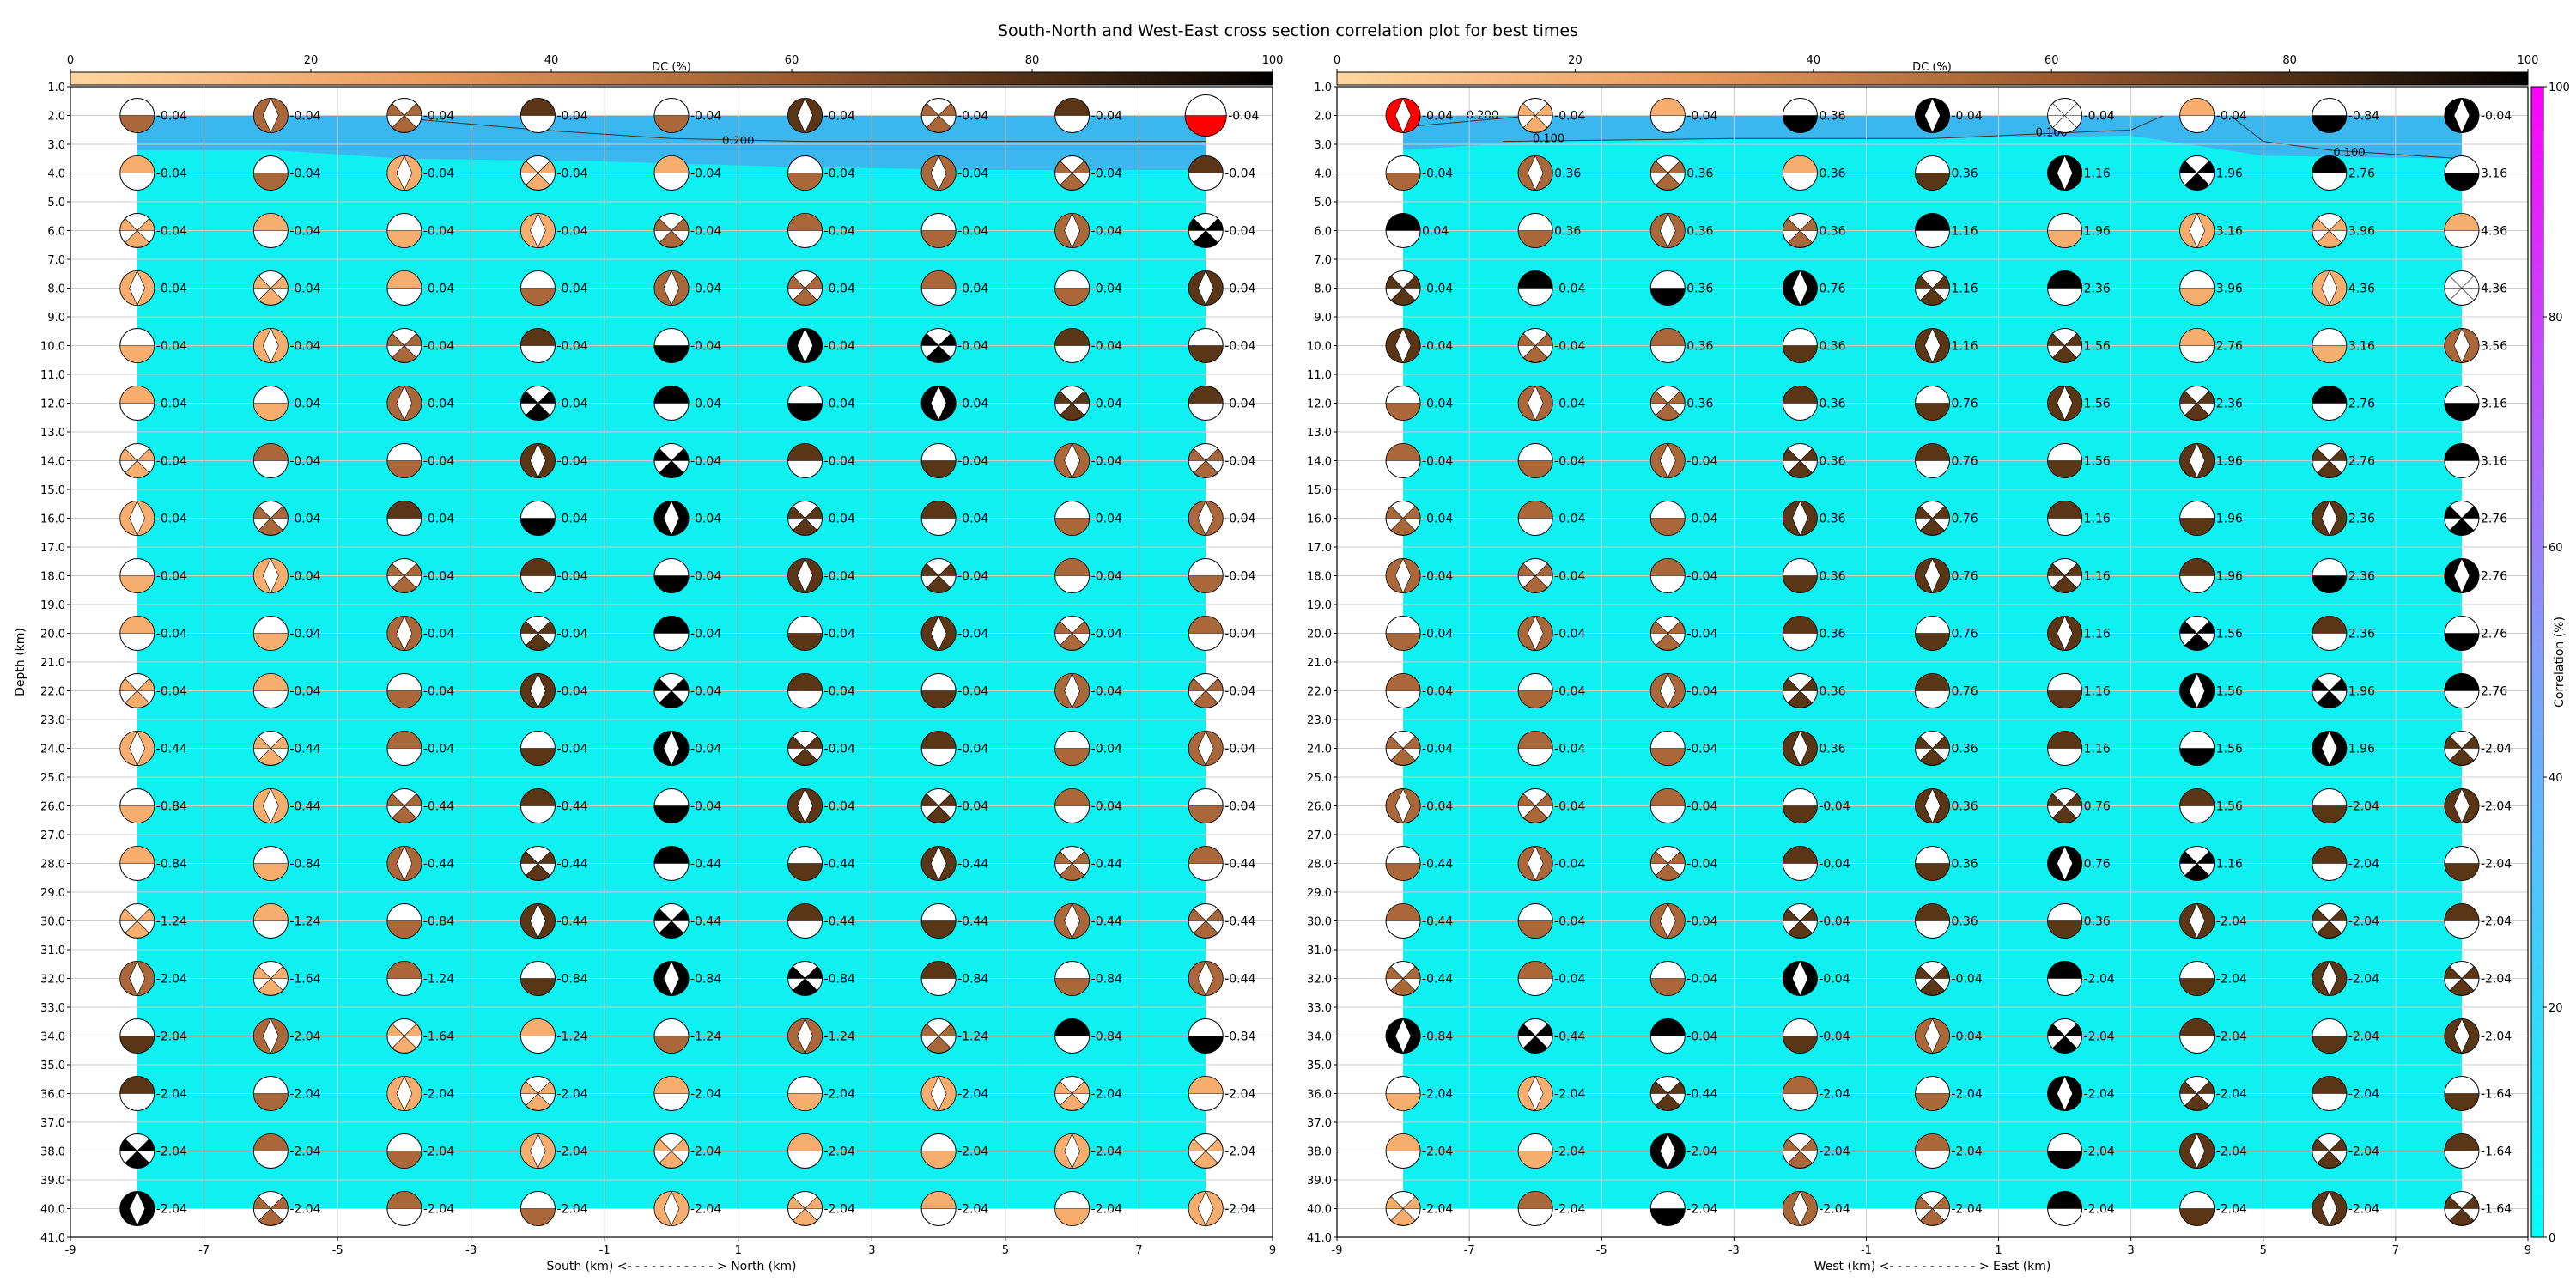 The image size is (2576, 1288). Describe the element at coordinates (2556, 1009) in the screenshot. I see `corr-tick-label: 20` at that location.